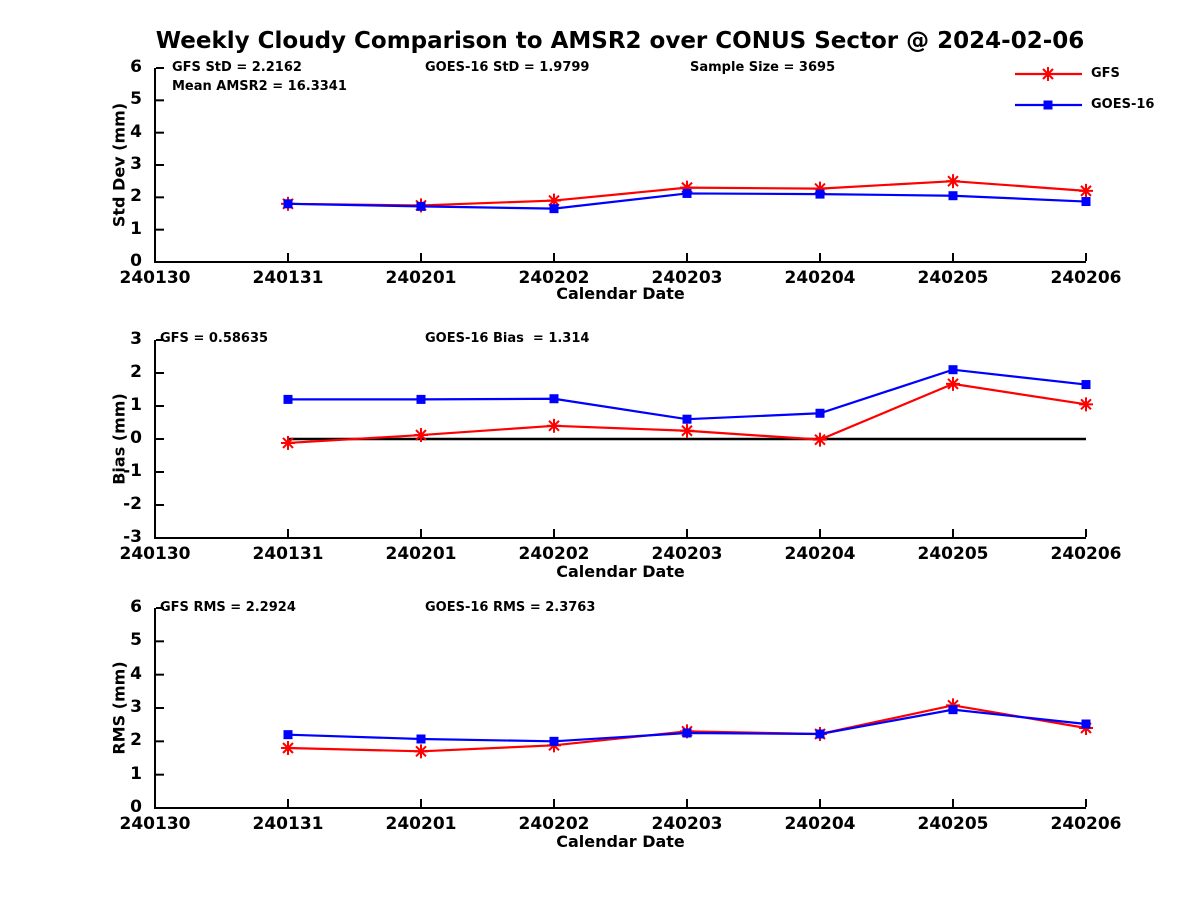 The image size is (1200, 900). What do you see at coordinates (507, 338) in the screenshot?
I see `annotation-goes16-bias: GOES-16 Bias = 1.314` at bounding box center [507, 338].